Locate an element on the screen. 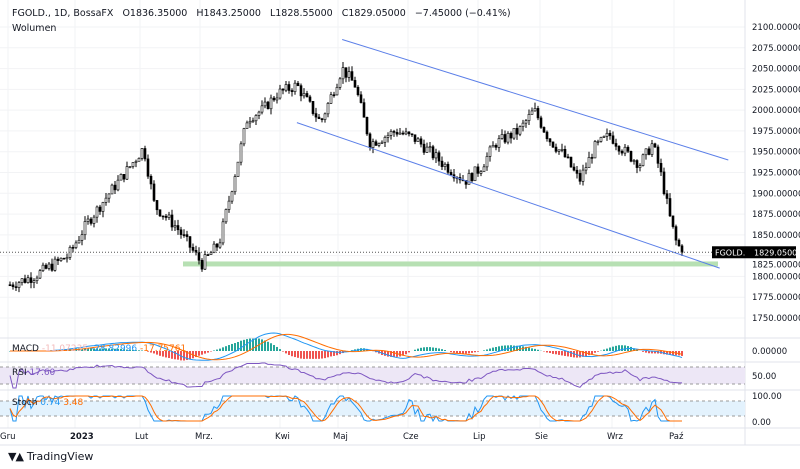  symbol-name: FGOLD., 1D, BossaFX is located at coordinates (63, 13).